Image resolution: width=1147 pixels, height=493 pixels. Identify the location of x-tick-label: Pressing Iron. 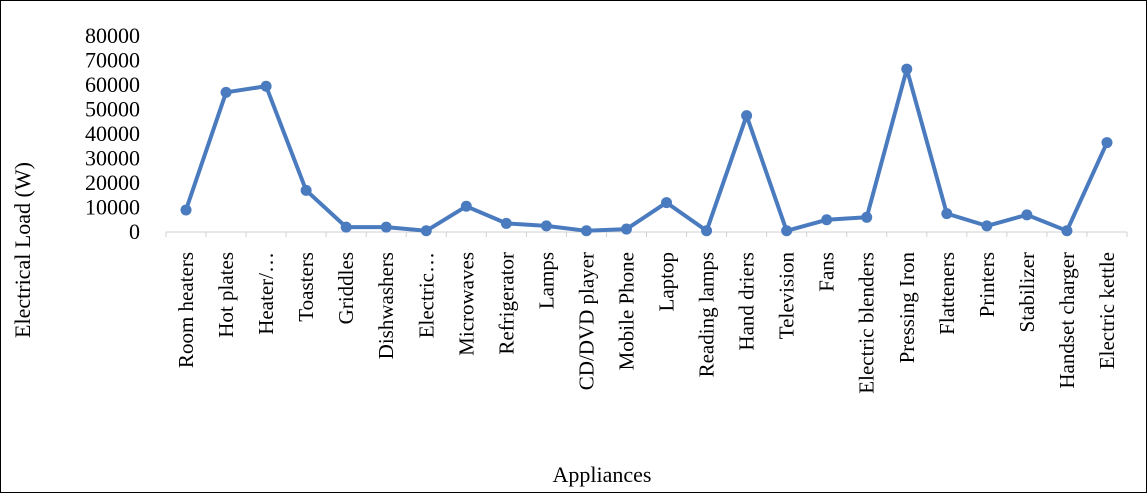
(907, 308).